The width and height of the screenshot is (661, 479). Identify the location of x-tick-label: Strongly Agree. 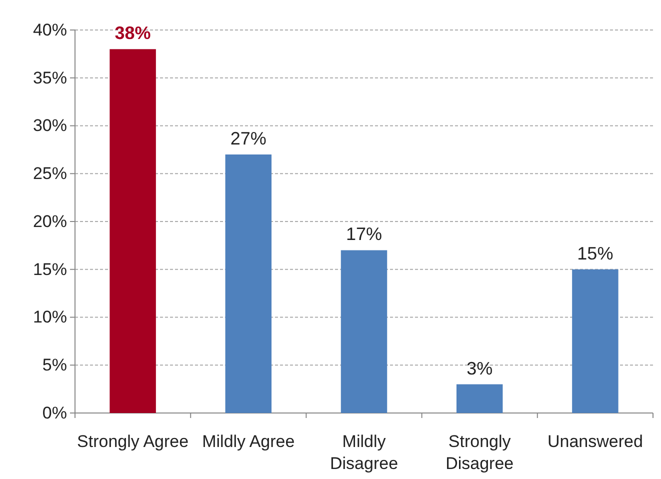
(133, 441).